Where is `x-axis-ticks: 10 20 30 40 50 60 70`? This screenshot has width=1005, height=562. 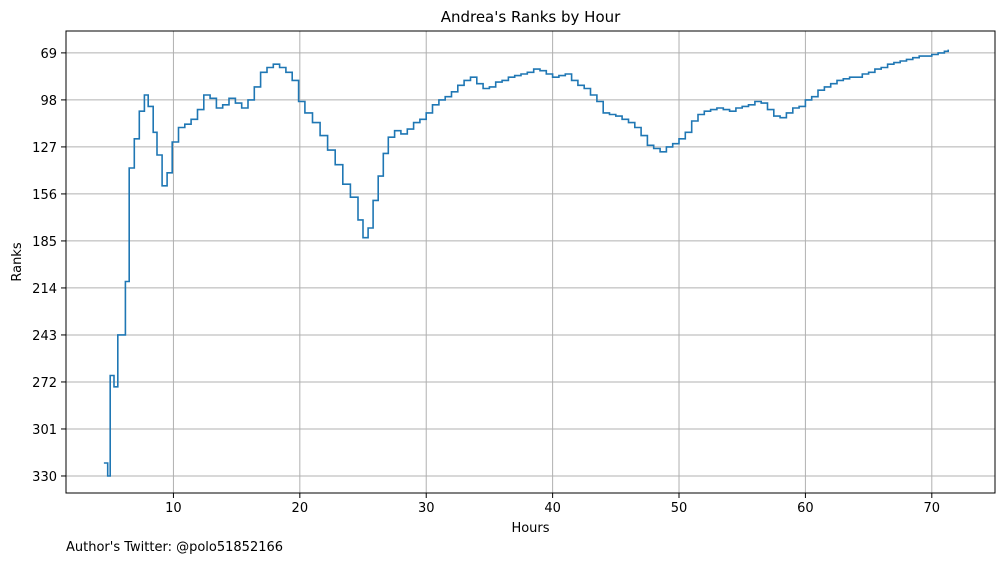 x-axis-ticks: 10 20 30 40 50 60 70 is located at coordinates (552, 504).